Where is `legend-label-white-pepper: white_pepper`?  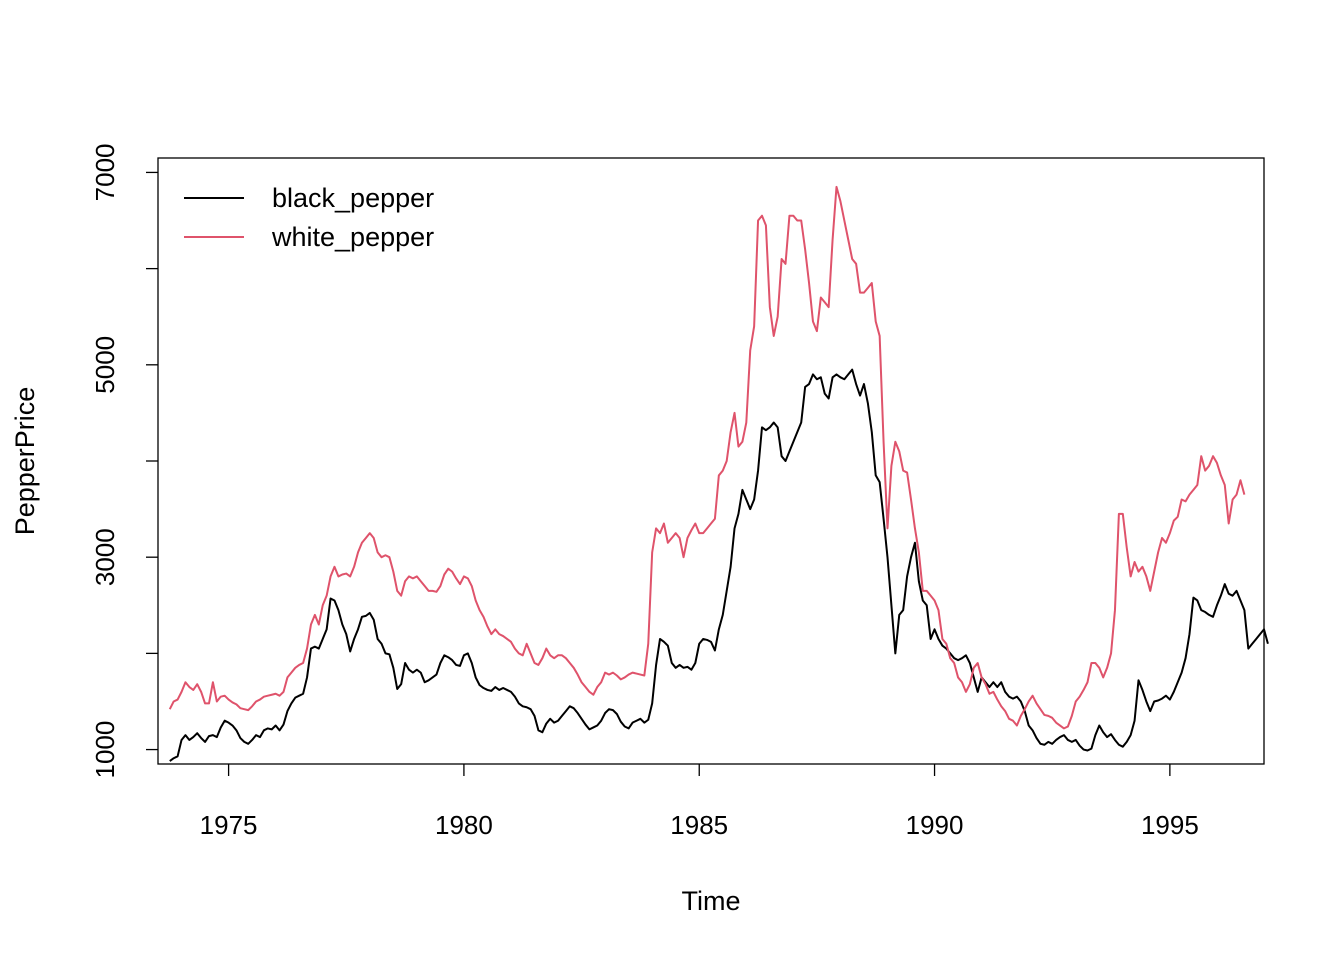
legend-label-white-pepper: white_pepper is located at coordinates (352, 237).